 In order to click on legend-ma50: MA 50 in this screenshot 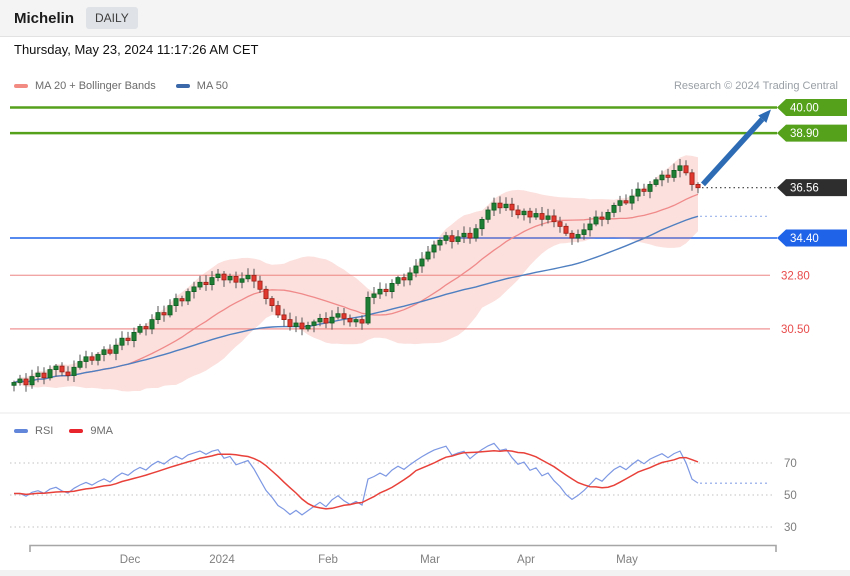, I will do `click(201, 86)`.